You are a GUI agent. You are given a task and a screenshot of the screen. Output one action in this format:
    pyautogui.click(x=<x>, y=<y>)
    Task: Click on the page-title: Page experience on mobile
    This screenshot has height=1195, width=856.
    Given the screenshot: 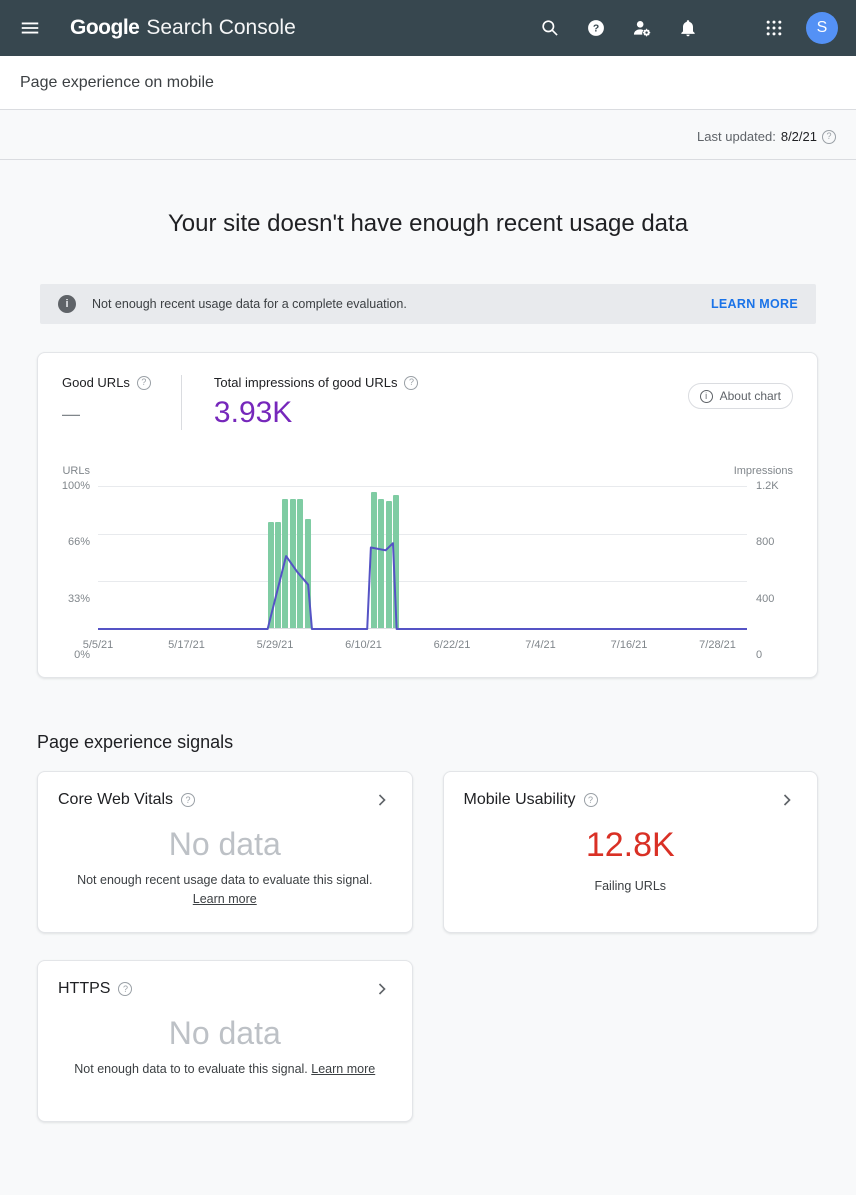 What is the action you would take?
    pyautogui.click(x=117, y=82)
    